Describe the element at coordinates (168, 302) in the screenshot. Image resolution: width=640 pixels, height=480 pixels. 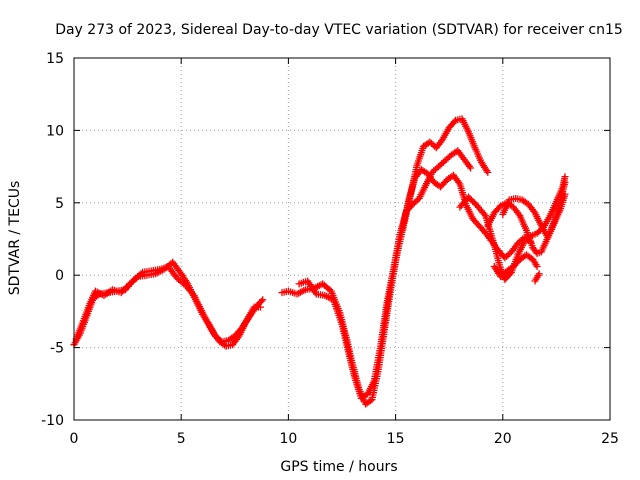
I see `series-track-b` at that location.